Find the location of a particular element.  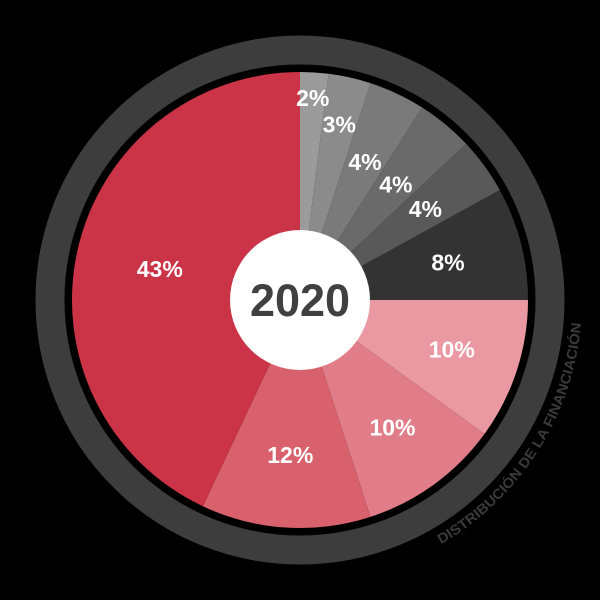

center-year-label: 2020 is located at coordinates (300, 300).